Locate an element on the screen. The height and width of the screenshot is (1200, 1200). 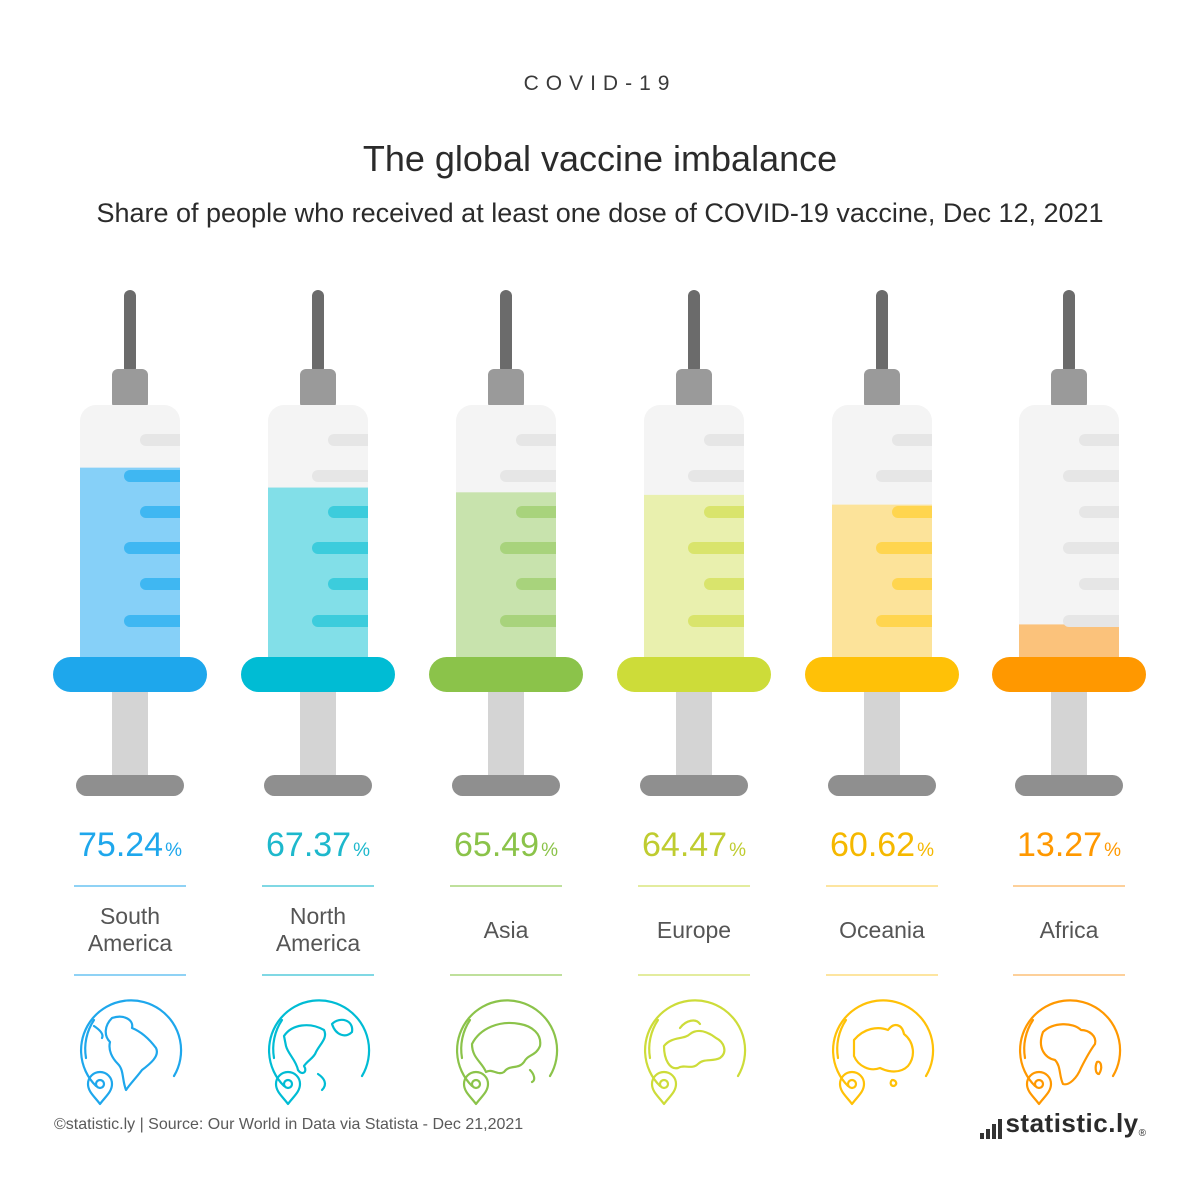
bar-asia is located at coordinates (506, 575).